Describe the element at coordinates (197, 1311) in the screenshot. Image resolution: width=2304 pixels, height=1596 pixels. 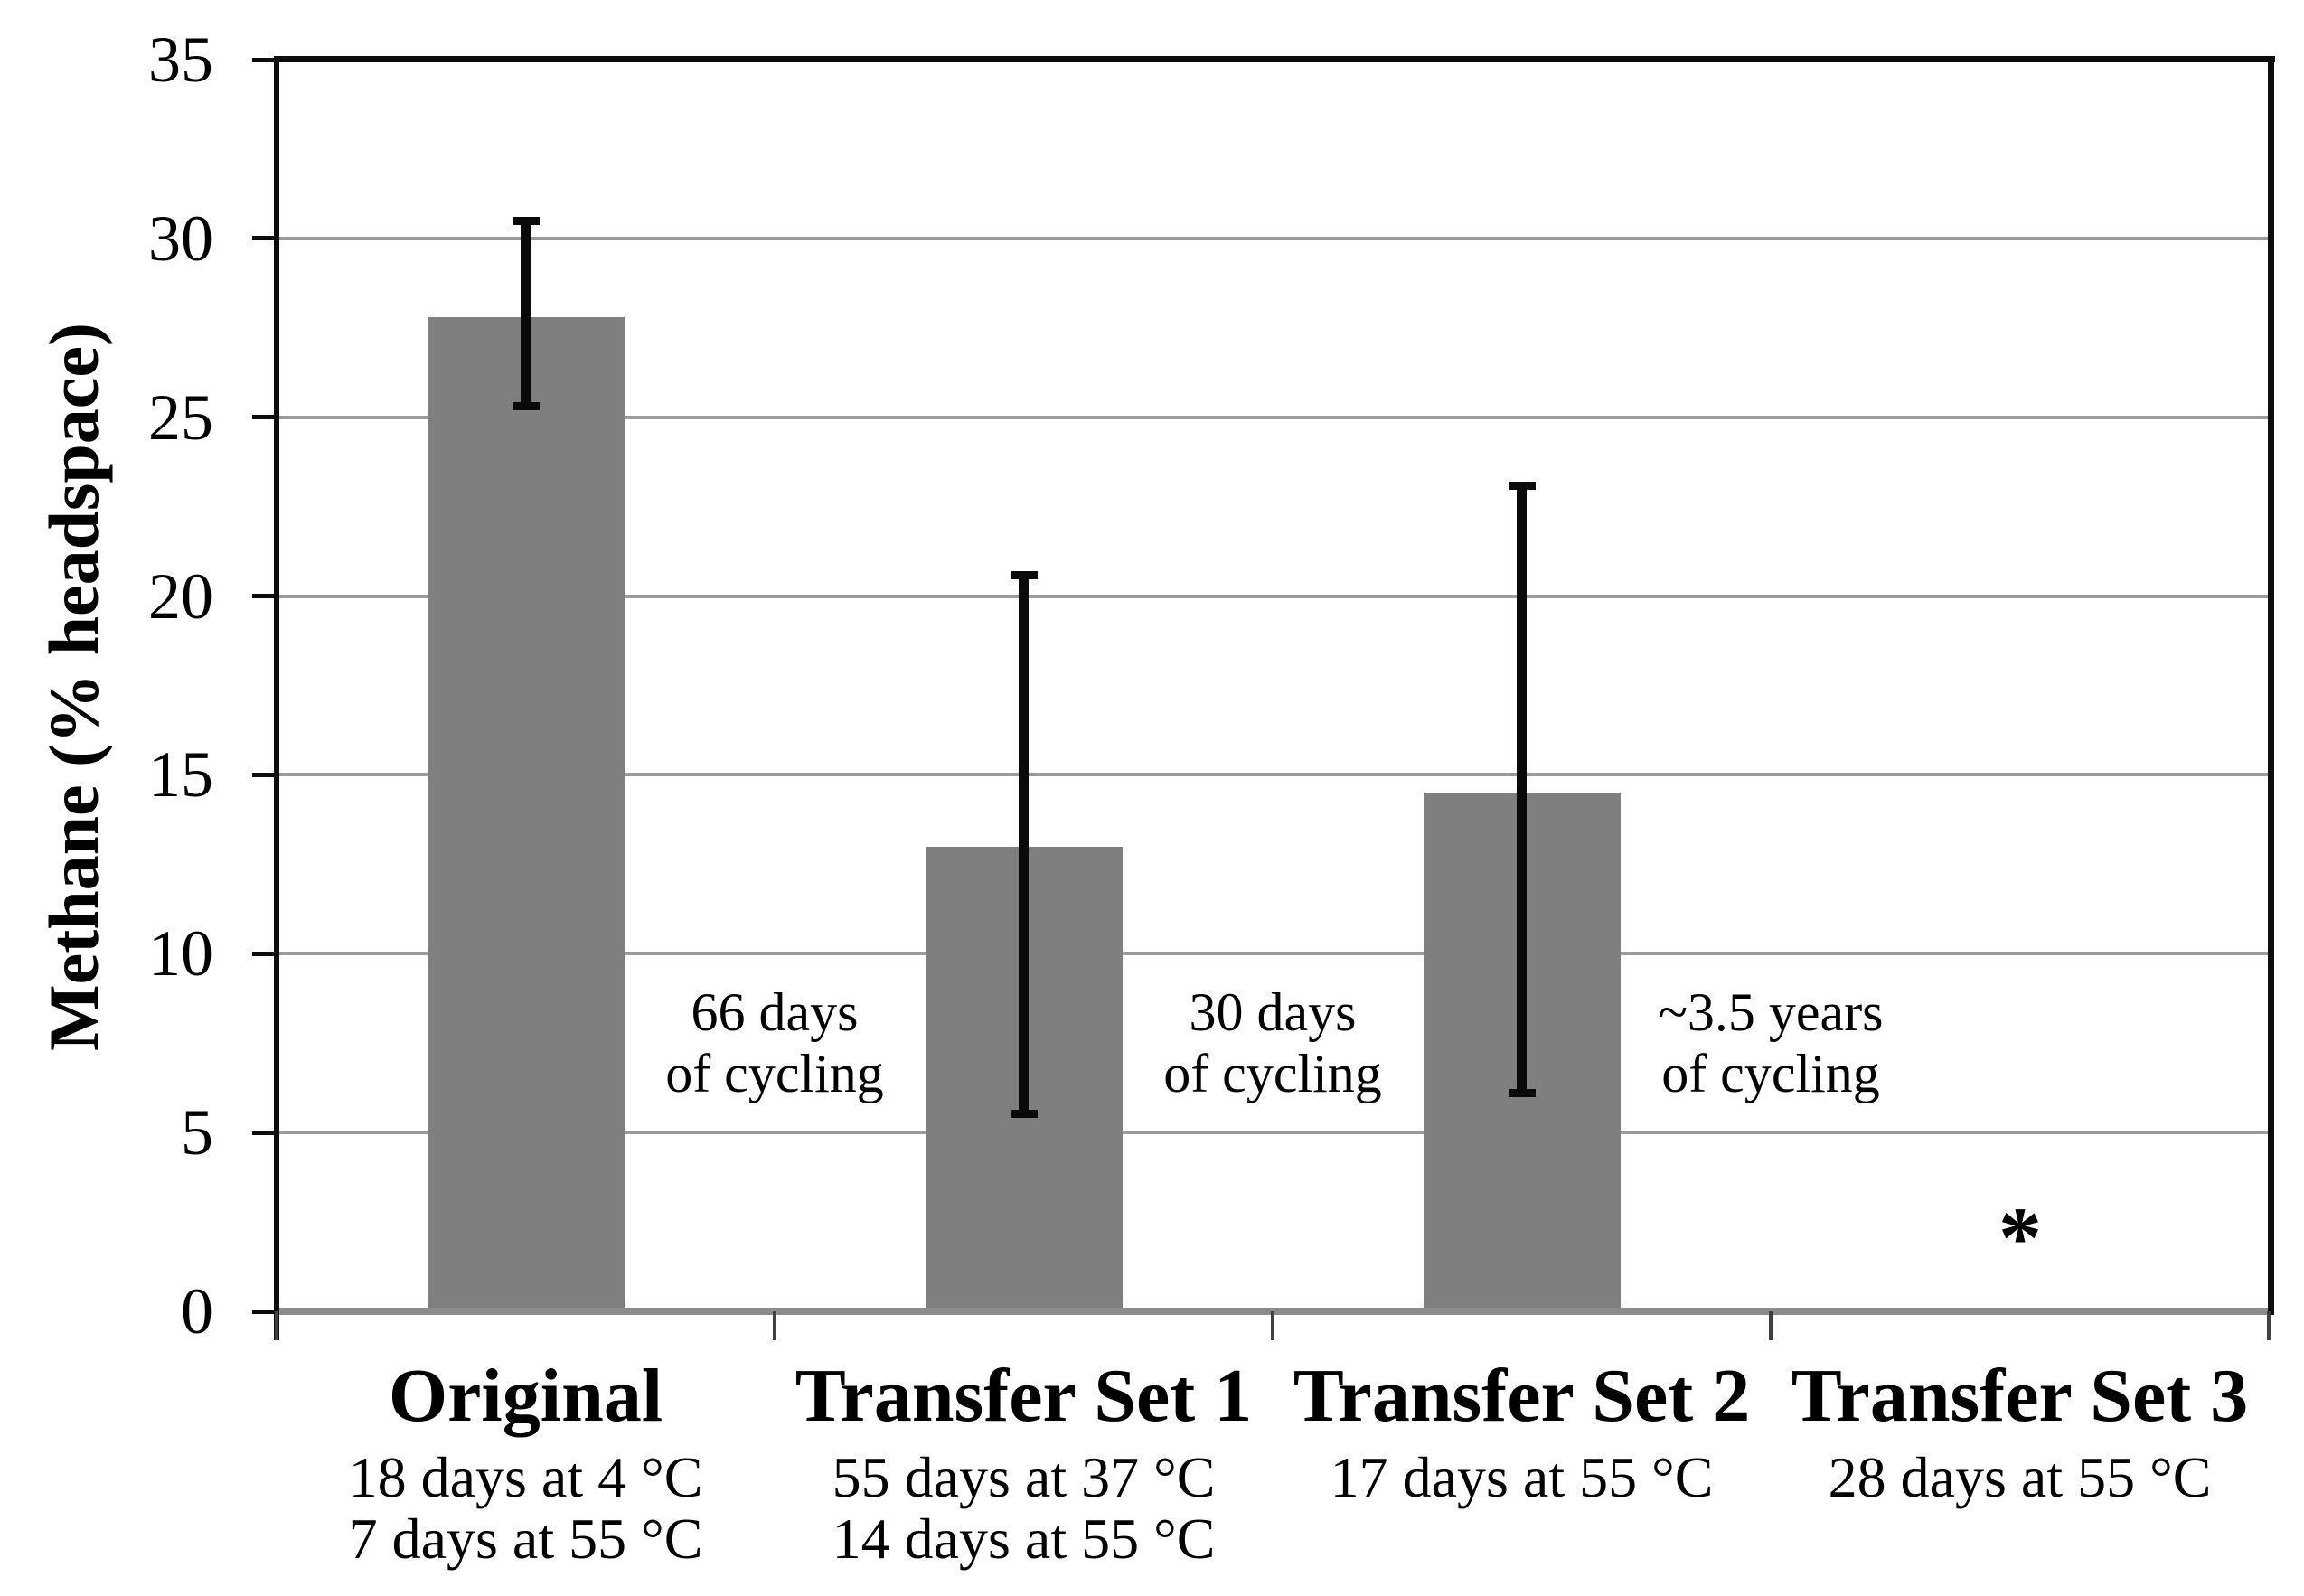
I see `y-axis-tick-label-0: 0` at that location.